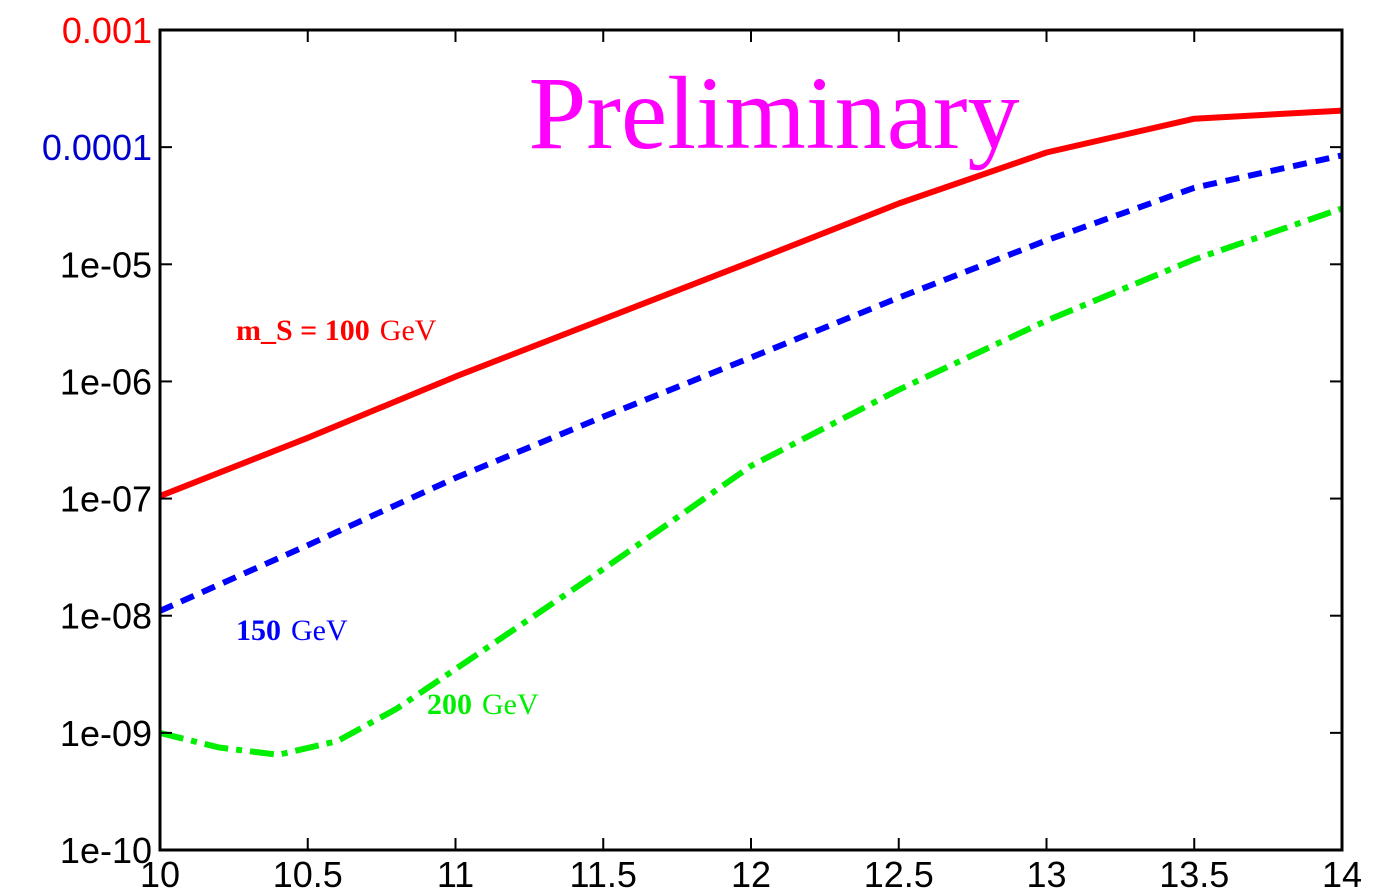 Image resolution: width=1379 pixels, height=895 pixels. I want to click on series-label-2: 200 GeV, so click(483, 704).